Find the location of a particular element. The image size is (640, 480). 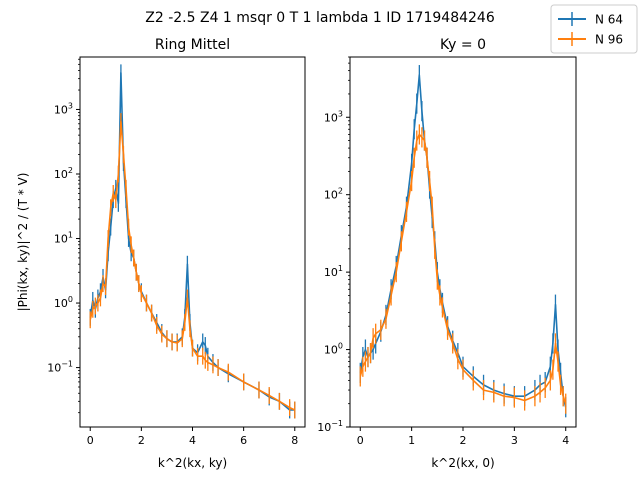

legend: N 64 N 96 is located at coordinates (594, 29).